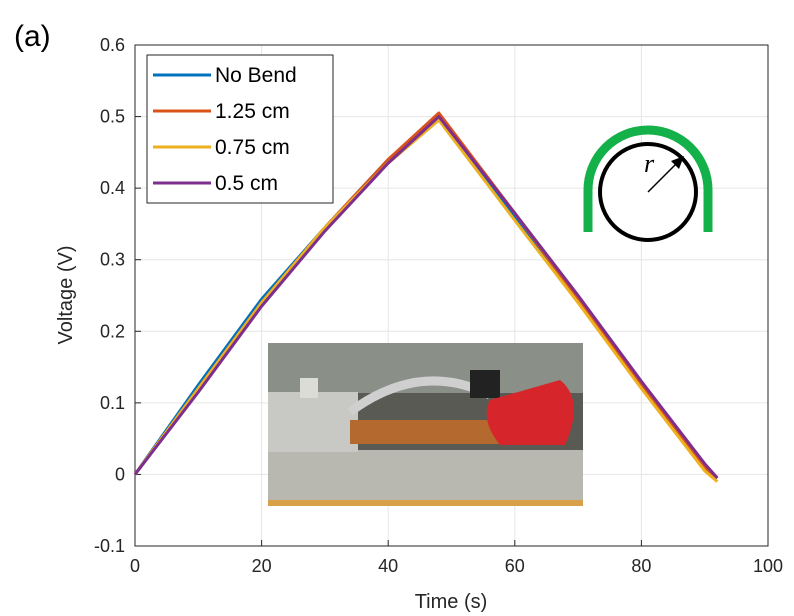 This screenshot has width=794, height=616. I want to click on legend-box, so click(240, 129).